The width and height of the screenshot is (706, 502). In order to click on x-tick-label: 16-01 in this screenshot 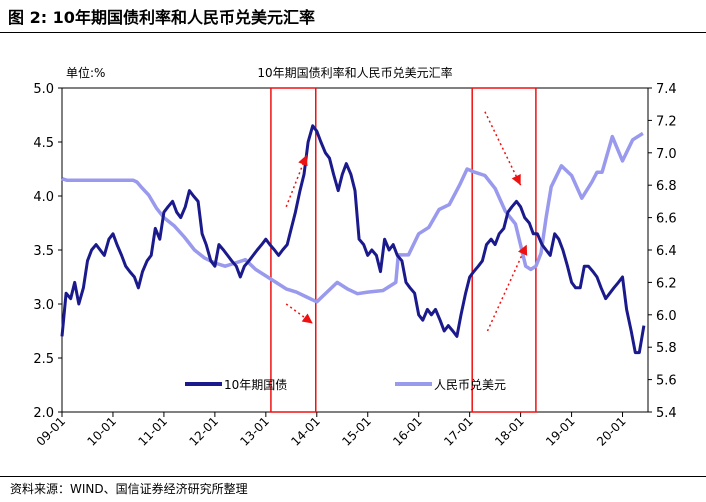, I will do `click(407, 431)`.